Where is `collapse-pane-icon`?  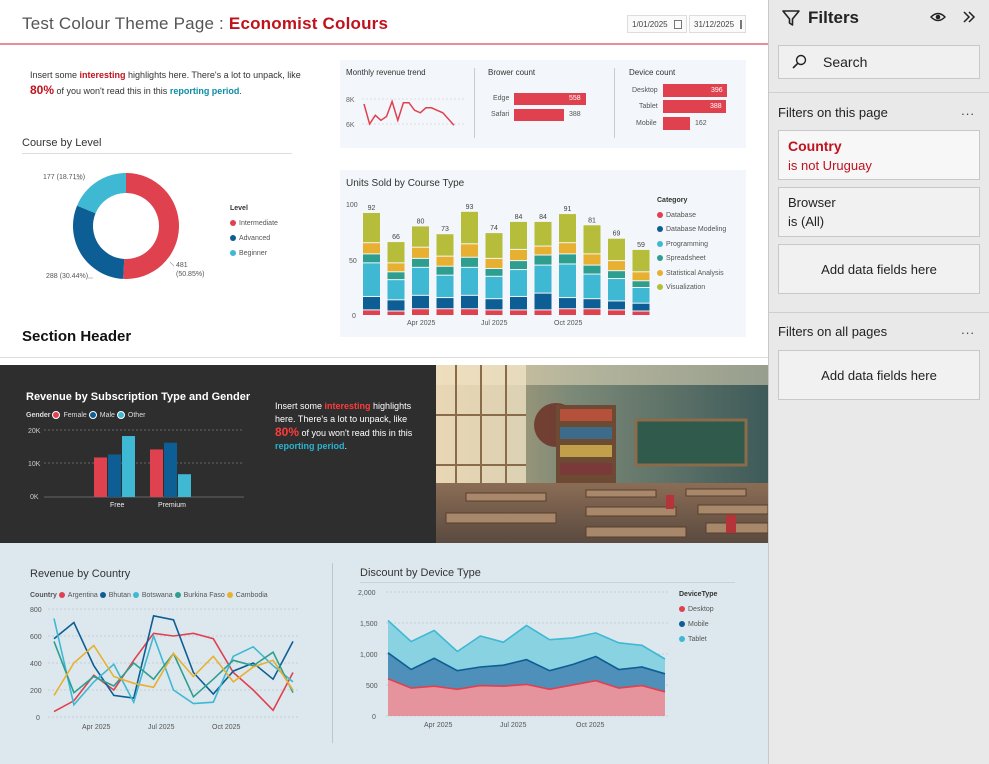
collapse-pane-icon is located at coordinates (969, 17).